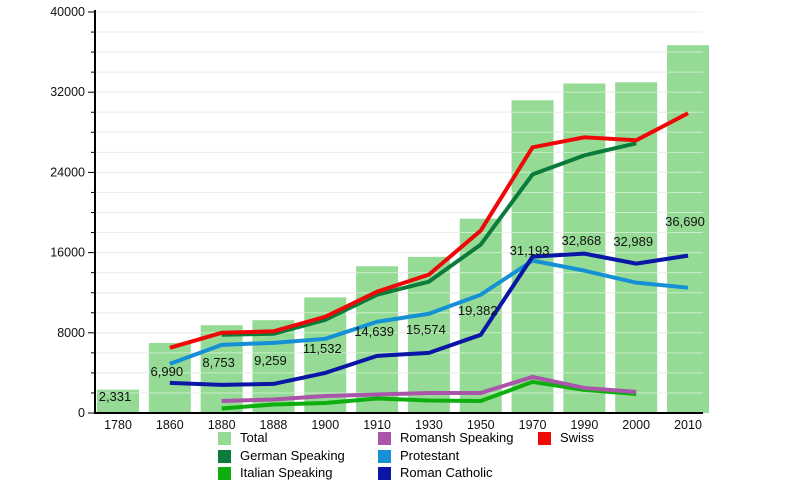 This screenshot has width=800, height=500. I want to click on y-axis-tick-label: 40000, so click(67, 12).